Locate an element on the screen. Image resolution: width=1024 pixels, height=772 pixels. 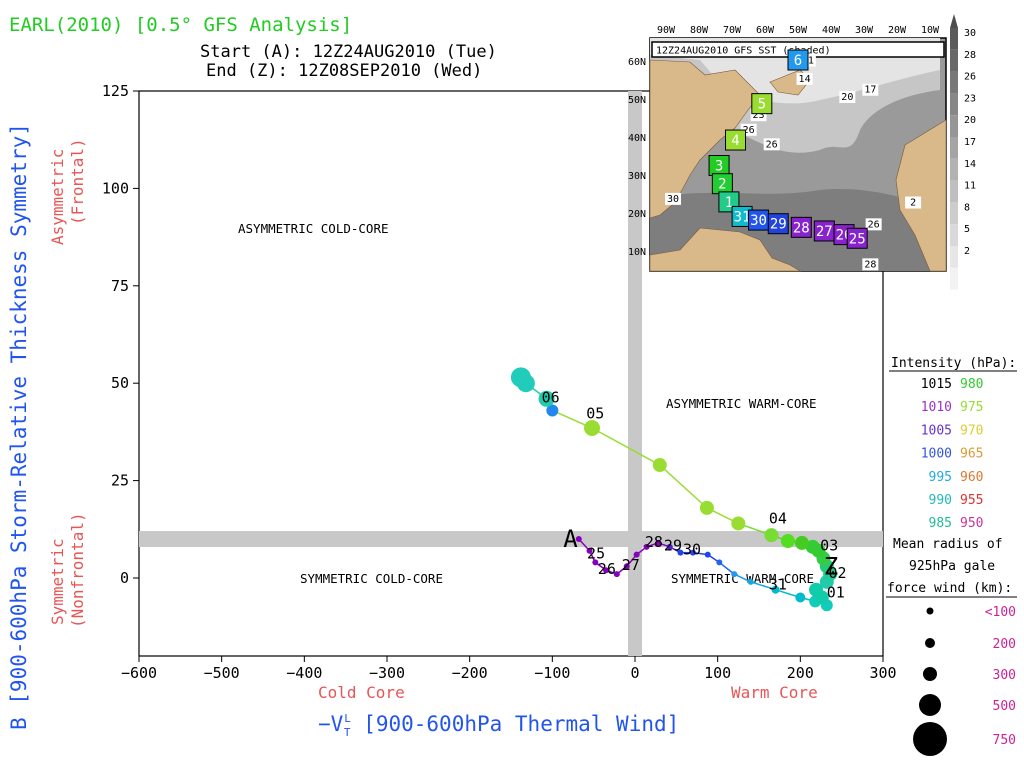
x-tick-label: 100 is located at coordinates (717, 673).